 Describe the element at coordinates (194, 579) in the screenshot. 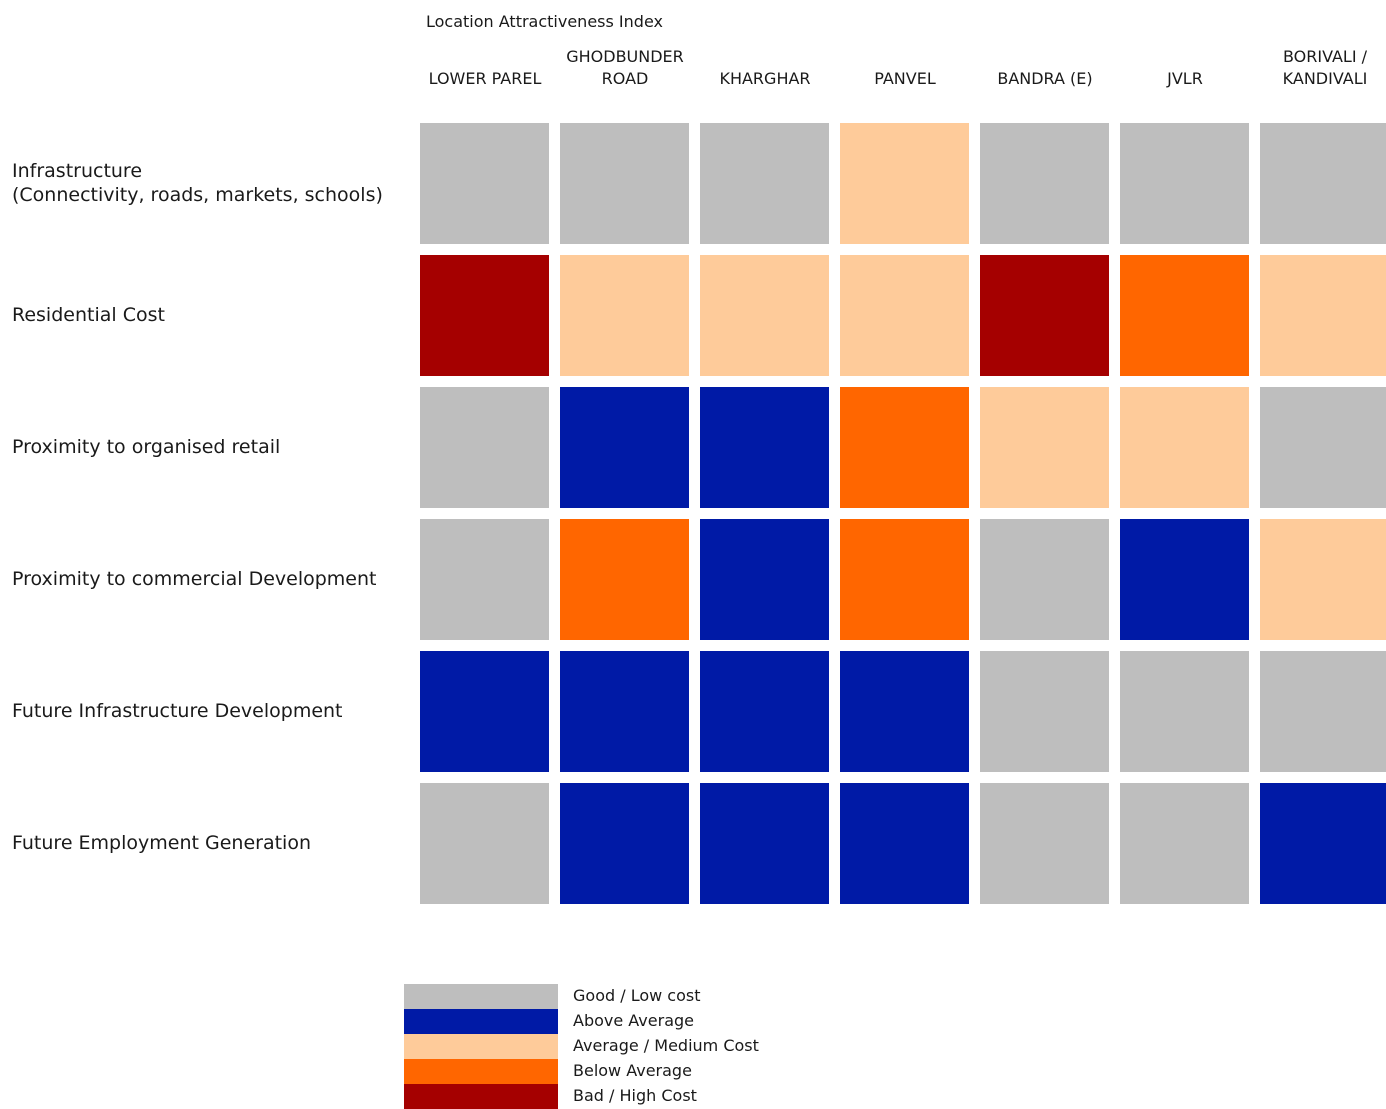

I see `row-label: Proximity to commercial Development` at that location.